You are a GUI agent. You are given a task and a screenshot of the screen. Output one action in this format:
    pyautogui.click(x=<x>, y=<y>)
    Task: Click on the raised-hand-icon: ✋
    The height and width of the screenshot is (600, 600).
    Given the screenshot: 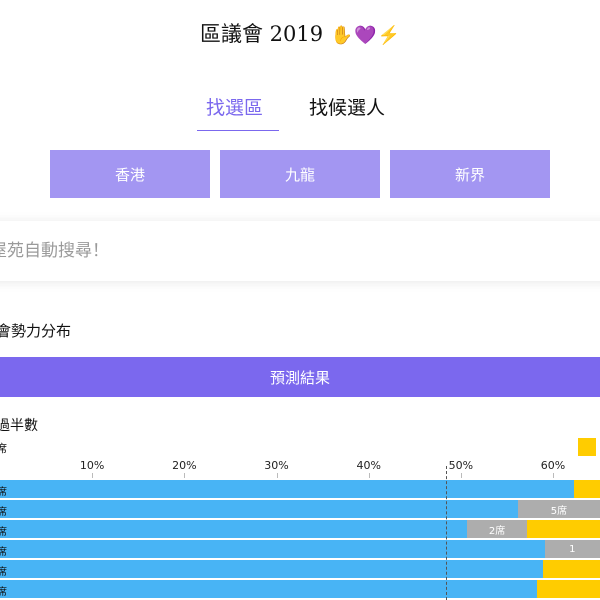 What is the action you would take?
    pyautogui.click(x=342, y=35)
    